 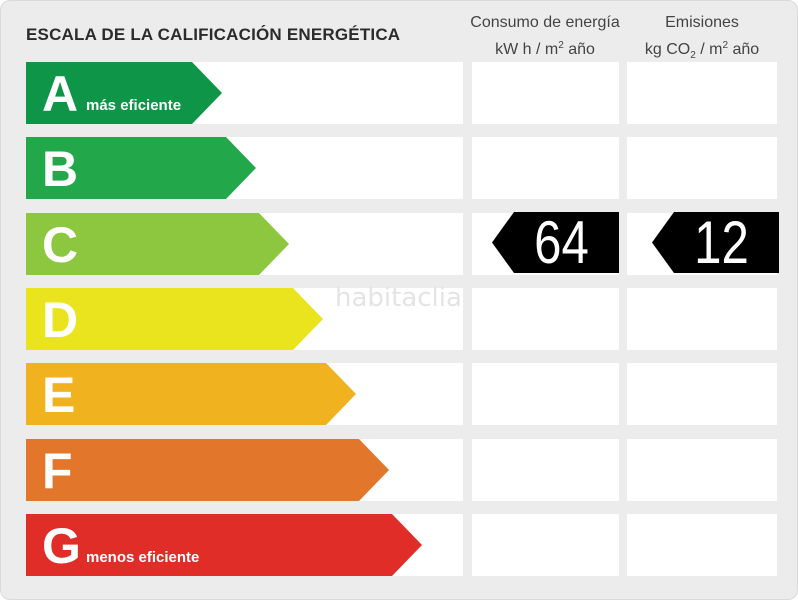 I want to click on emissions-value: 12, so click(x=721, y=242).